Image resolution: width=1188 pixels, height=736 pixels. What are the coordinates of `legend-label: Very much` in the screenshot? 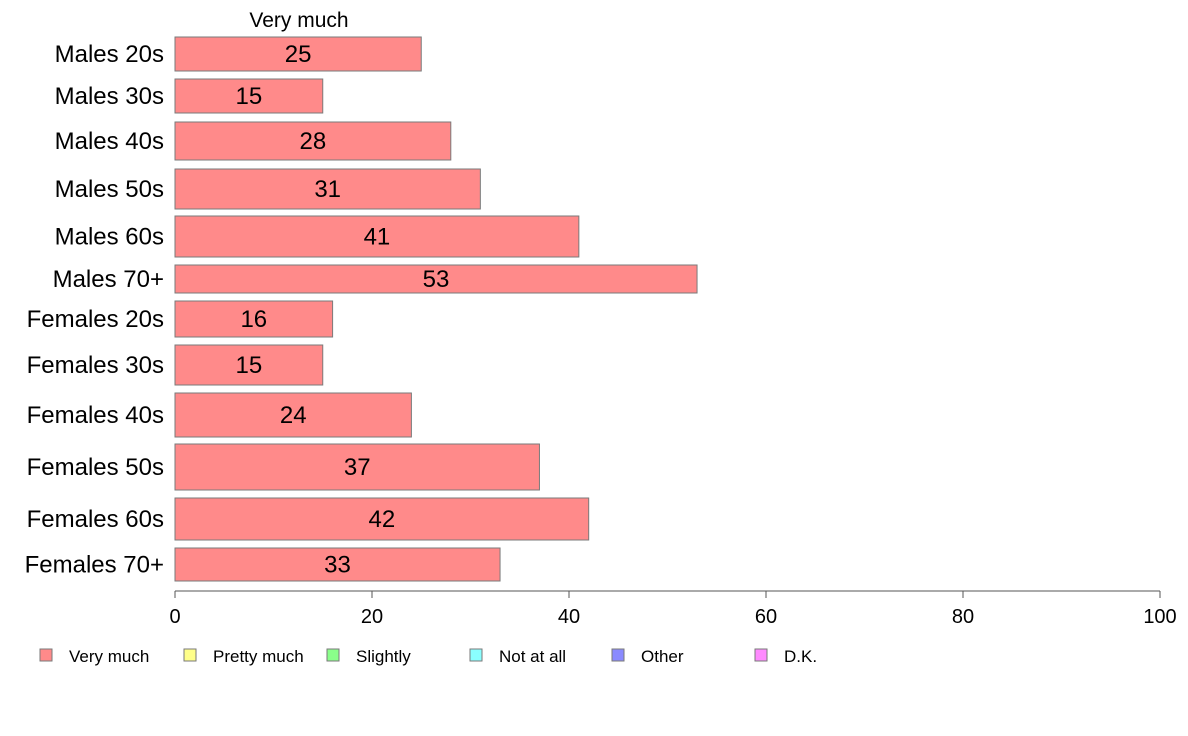 It's located at (109, 656).